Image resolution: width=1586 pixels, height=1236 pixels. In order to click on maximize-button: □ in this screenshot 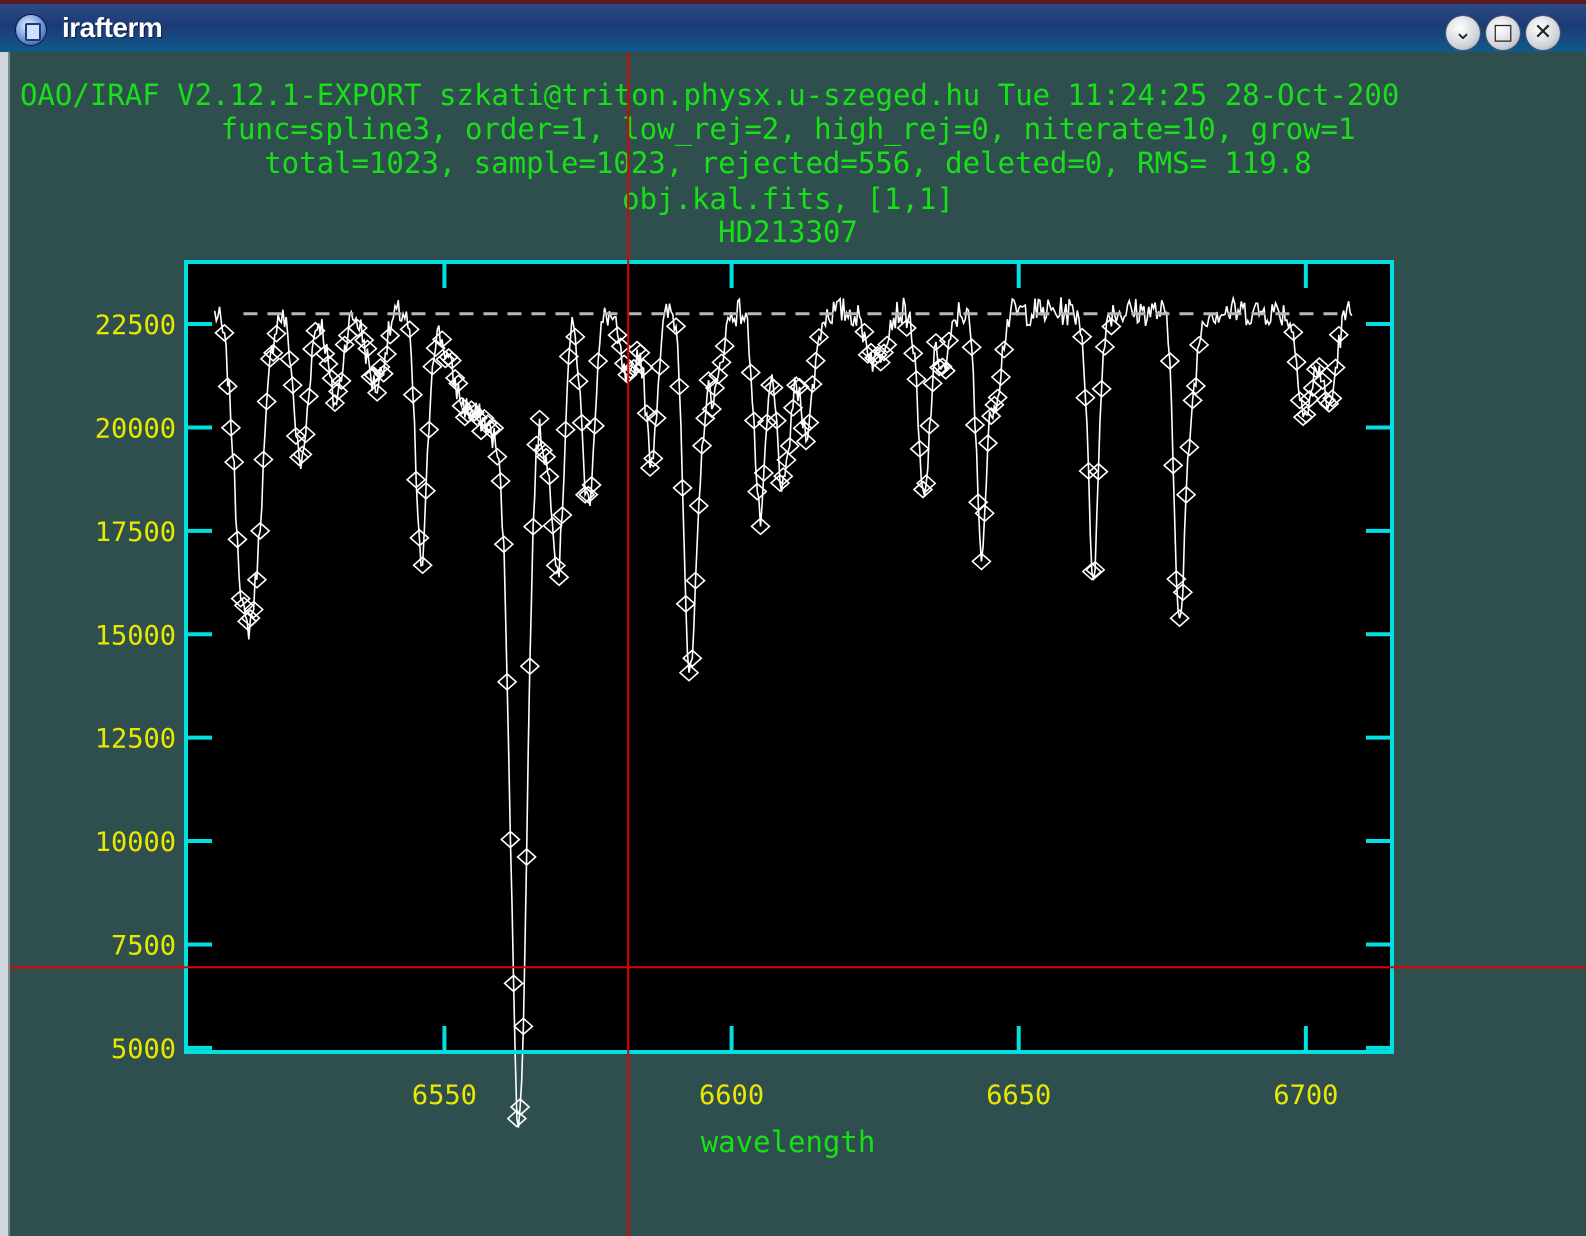, I will do `click(1503, 33)`.